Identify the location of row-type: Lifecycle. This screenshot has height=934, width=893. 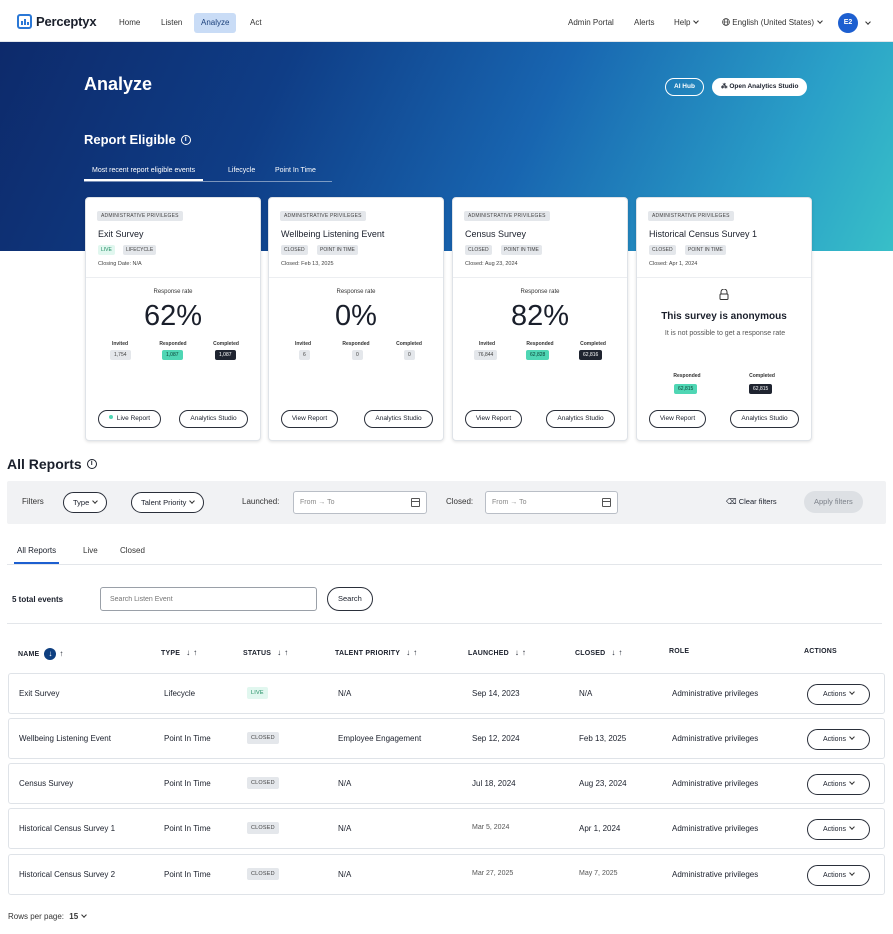
(180, 693).